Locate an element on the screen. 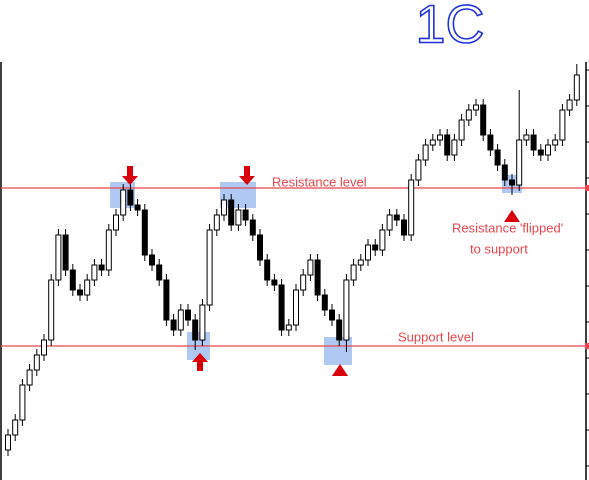 The height and width of the screenshot is (480, 589). chart-title: 1C is located at coordinates (449, 27).